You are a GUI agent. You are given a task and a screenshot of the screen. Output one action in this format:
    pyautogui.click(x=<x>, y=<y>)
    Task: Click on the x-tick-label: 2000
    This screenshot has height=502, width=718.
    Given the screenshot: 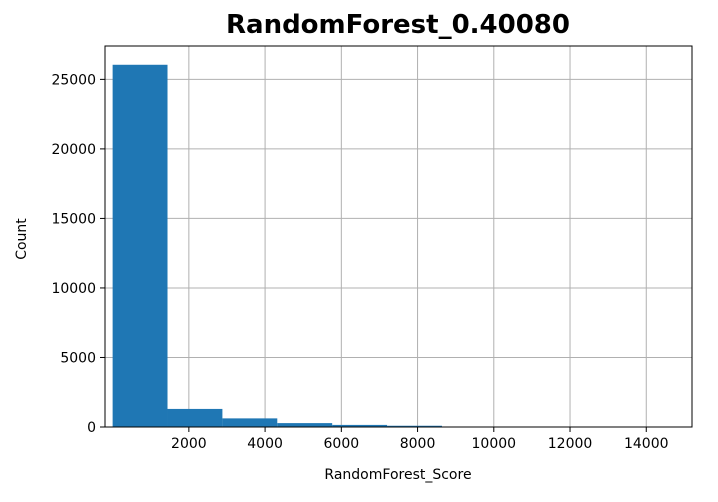 What is the action you would take?
    pyautogui.click(x=189, y=444)
    